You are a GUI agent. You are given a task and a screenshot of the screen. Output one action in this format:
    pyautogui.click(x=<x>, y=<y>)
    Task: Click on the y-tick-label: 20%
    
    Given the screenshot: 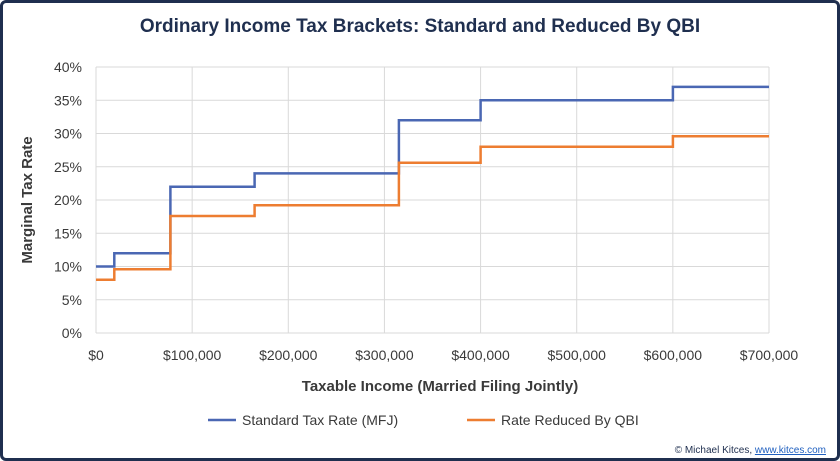 What is the action you would take?
    pyautogui.click(x=68, y=200)
    